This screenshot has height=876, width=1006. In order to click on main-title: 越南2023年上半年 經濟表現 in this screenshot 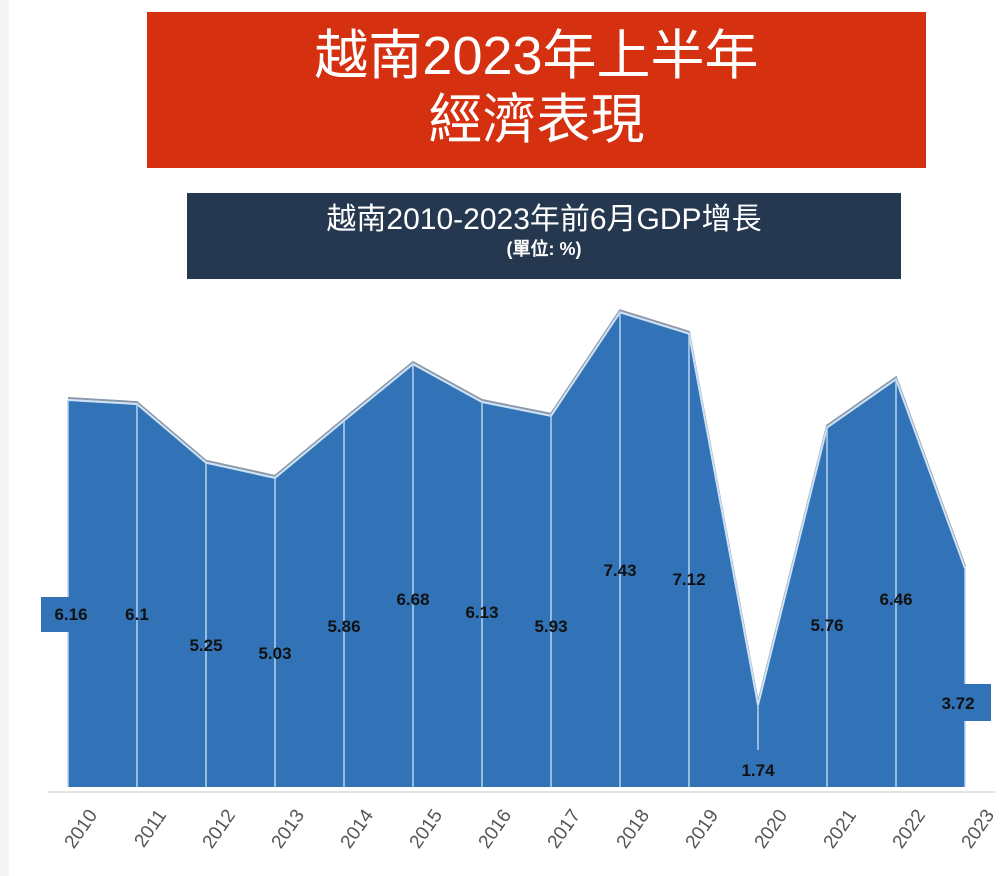, I will do `click(536, 90)`.